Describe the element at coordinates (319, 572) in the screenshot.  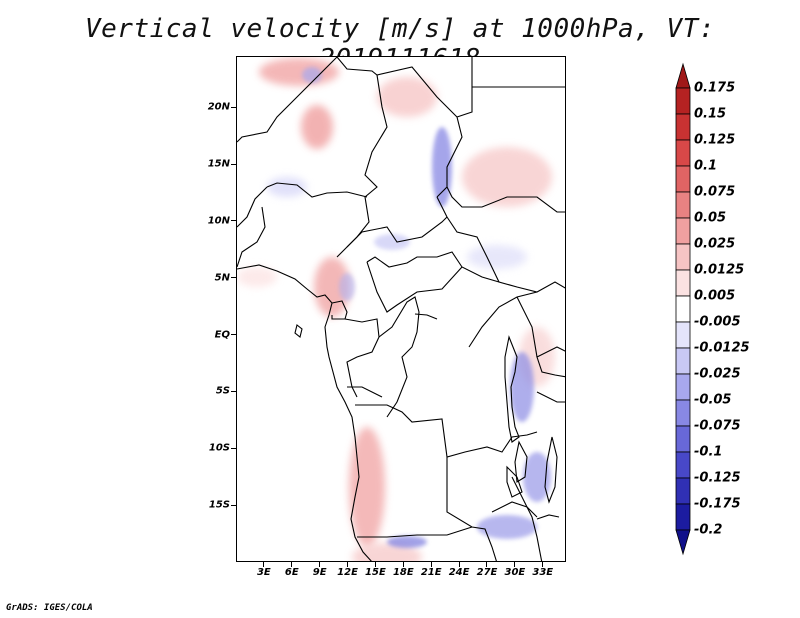
I see `lon-tick-label: 9E` at that location.